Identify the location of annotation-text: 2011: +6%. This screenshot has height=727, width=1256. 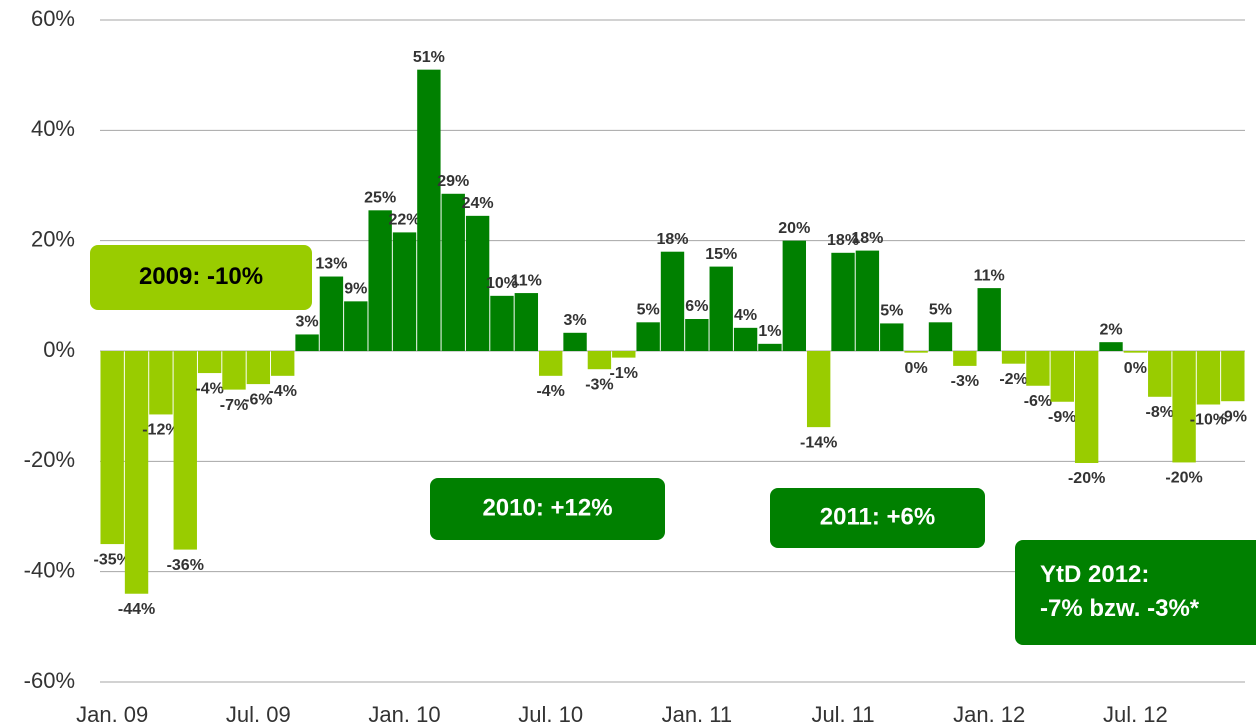
(877, 516).